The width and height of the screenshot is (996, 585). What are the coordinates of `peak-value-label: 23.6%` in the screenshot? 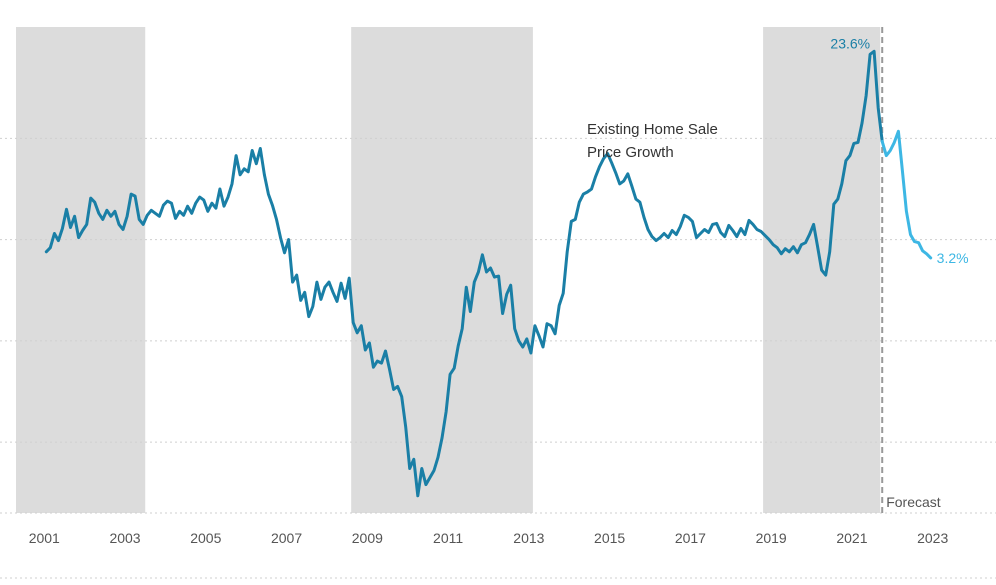 It's located at (850, 43).